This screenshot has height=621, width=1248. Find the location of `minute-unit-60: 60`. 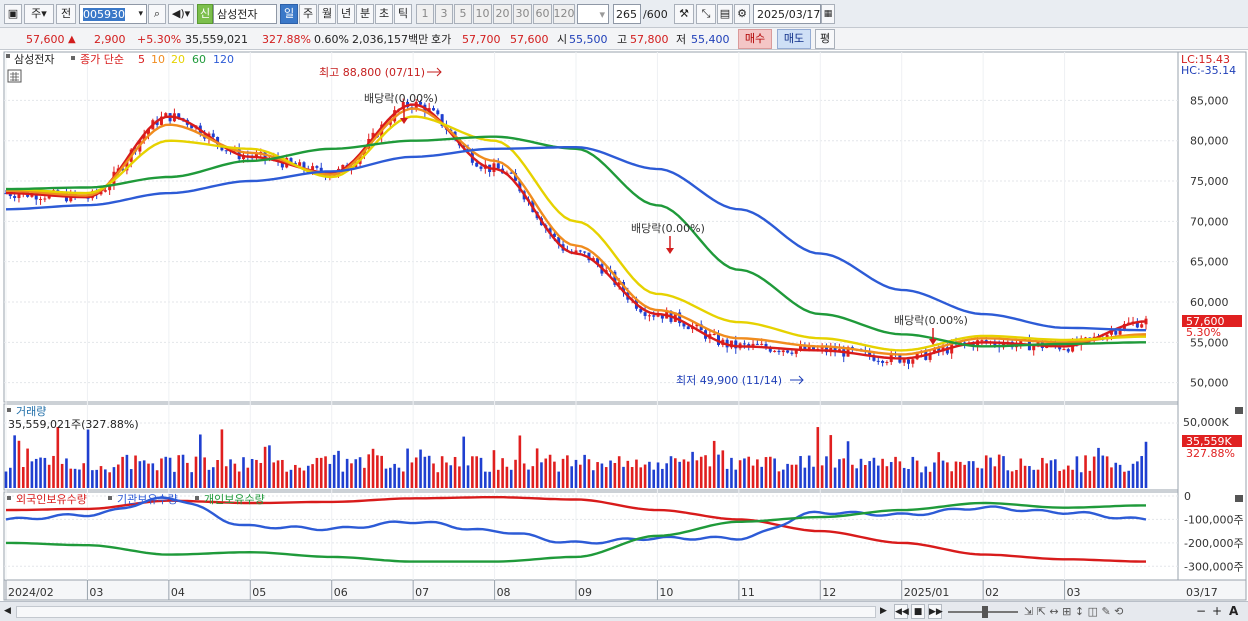

minute-unit-60: 60 is located at coordinates (542, 14).